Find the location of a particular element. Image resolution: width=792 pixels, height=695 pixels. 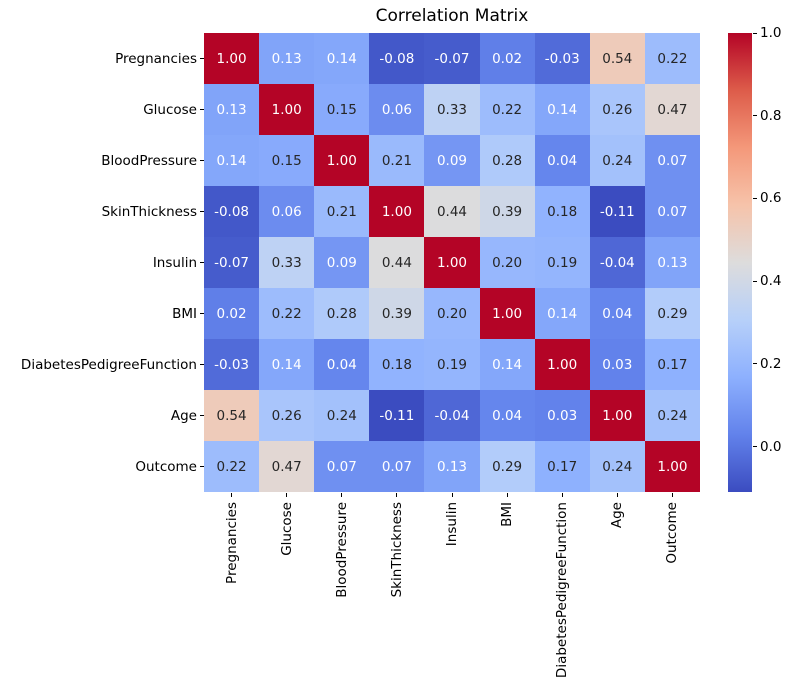

cell-value: -0.07 is located at coordinates (452, 58).